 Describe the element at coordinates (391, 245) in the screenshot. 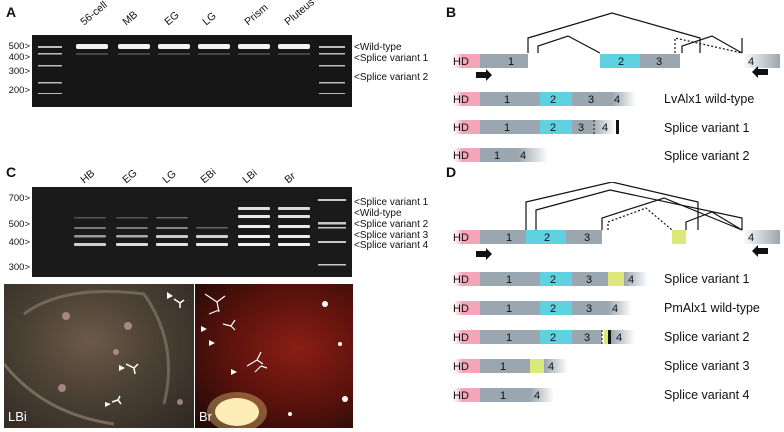

I see `band-label: <Splice variant 4` at that location.